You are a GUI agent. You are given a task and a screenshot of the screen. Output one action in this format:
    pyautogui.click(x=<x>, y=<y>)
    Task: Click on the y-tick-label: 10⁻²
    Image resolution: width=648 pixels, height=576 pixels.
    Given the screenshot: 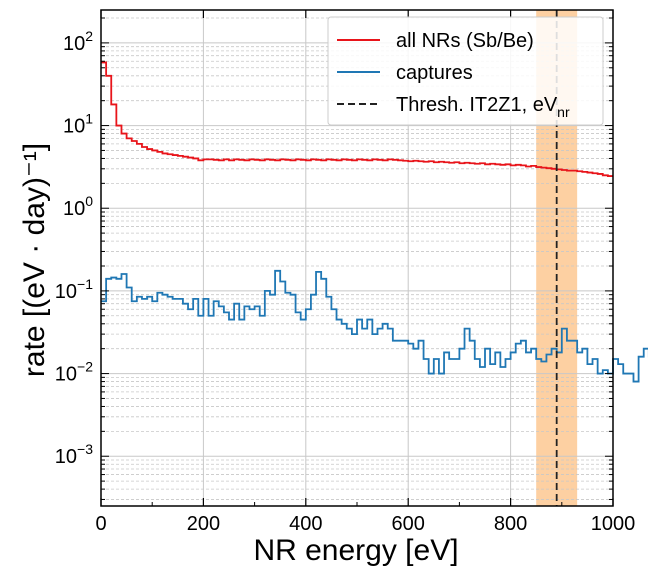 What is the action you would take?
    pyautogui.click(x=74, y=372)
    